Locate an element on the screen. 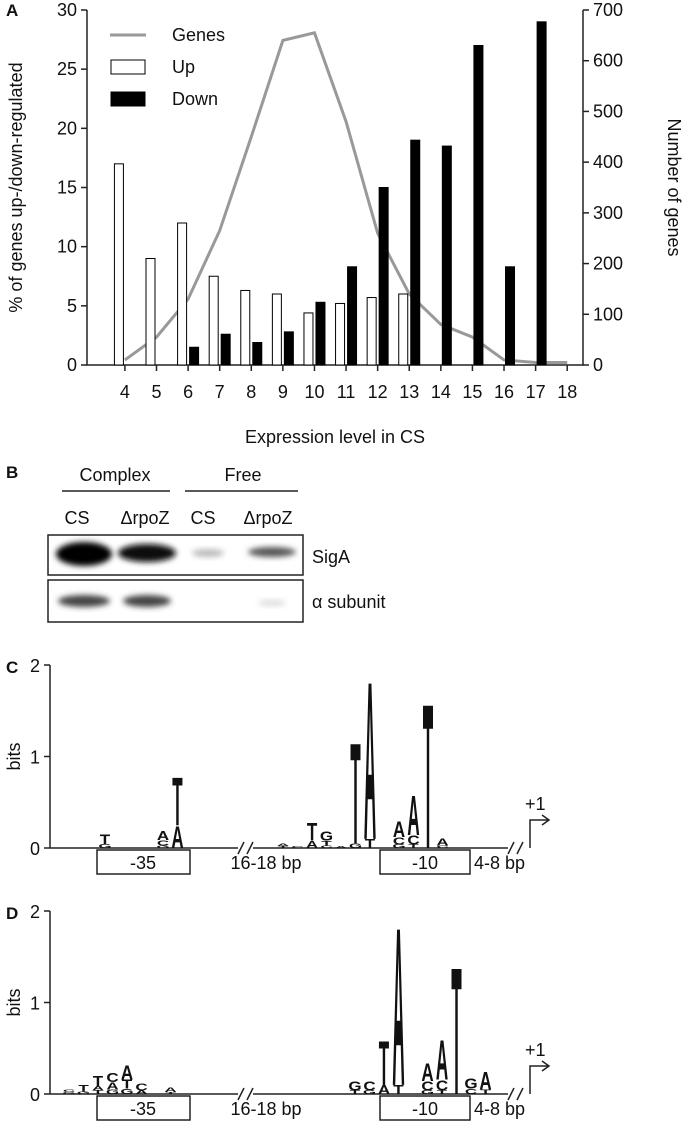 The image size is (683, 1132). panel-label: A is located at coordinates (12, 10).